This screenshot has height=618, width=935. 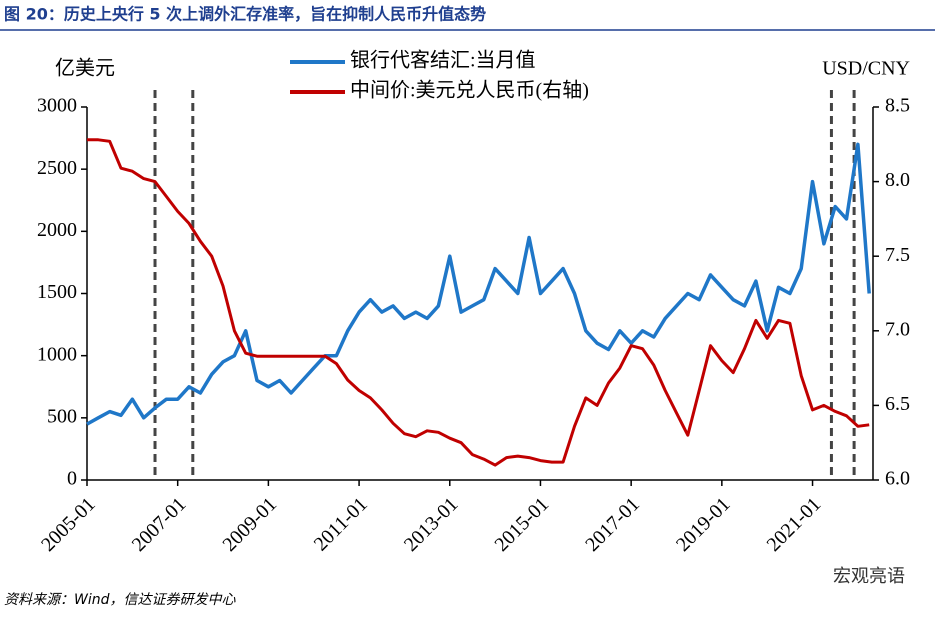 I want to click on legend-label: 银行代客结汇:当月值, so click(x=443, y=60).